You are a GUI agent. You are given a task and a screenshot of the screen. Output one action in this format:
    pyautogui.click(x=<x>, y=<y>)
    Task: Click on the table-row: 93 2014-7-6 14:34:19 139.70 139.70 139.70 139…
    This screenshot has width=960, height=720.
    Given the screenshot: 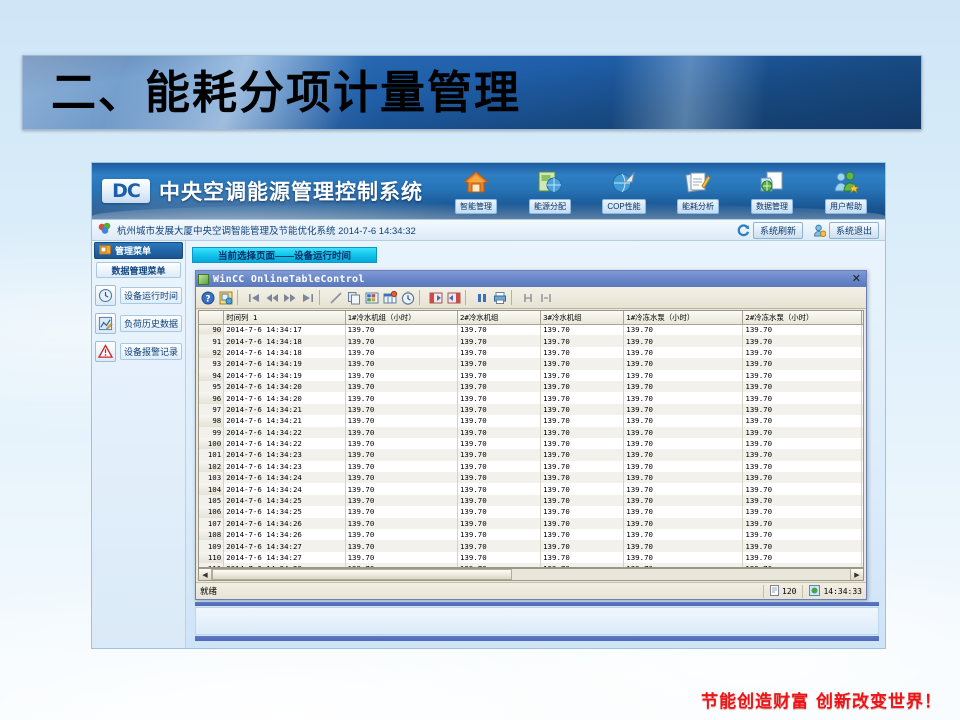 What is the action you would take?
    pyautogui.click(x=531, y=364)
    